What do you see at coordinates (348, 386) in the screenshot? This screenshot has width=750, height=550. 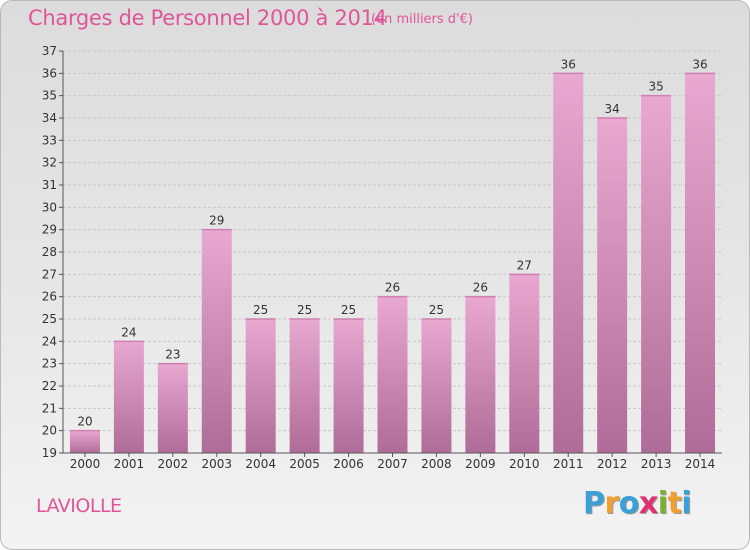 I see `bar-2006` at bounding box center [348, 386].